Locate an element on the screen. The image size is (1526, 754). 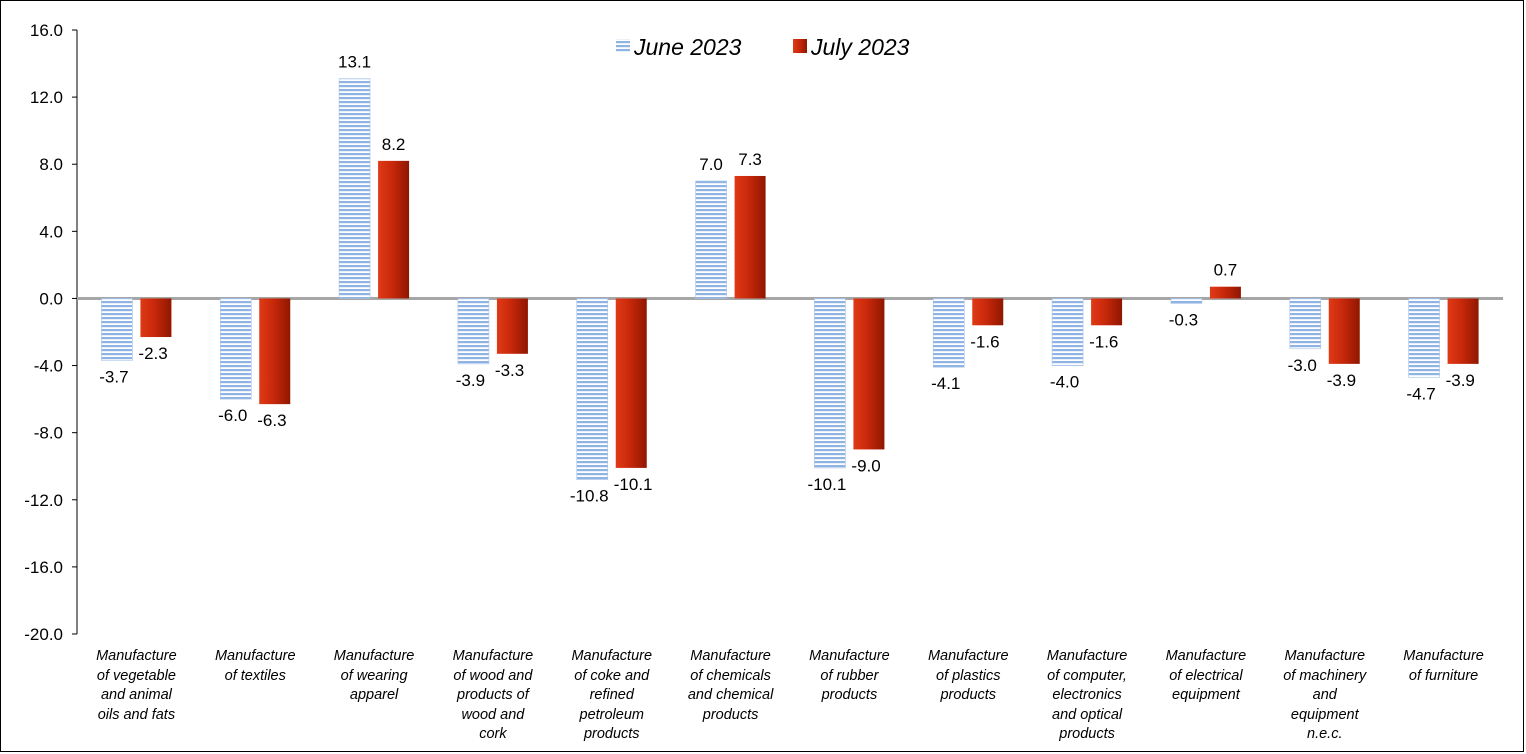
category-label-line: of vegetable is located at coordinates (136, 675).